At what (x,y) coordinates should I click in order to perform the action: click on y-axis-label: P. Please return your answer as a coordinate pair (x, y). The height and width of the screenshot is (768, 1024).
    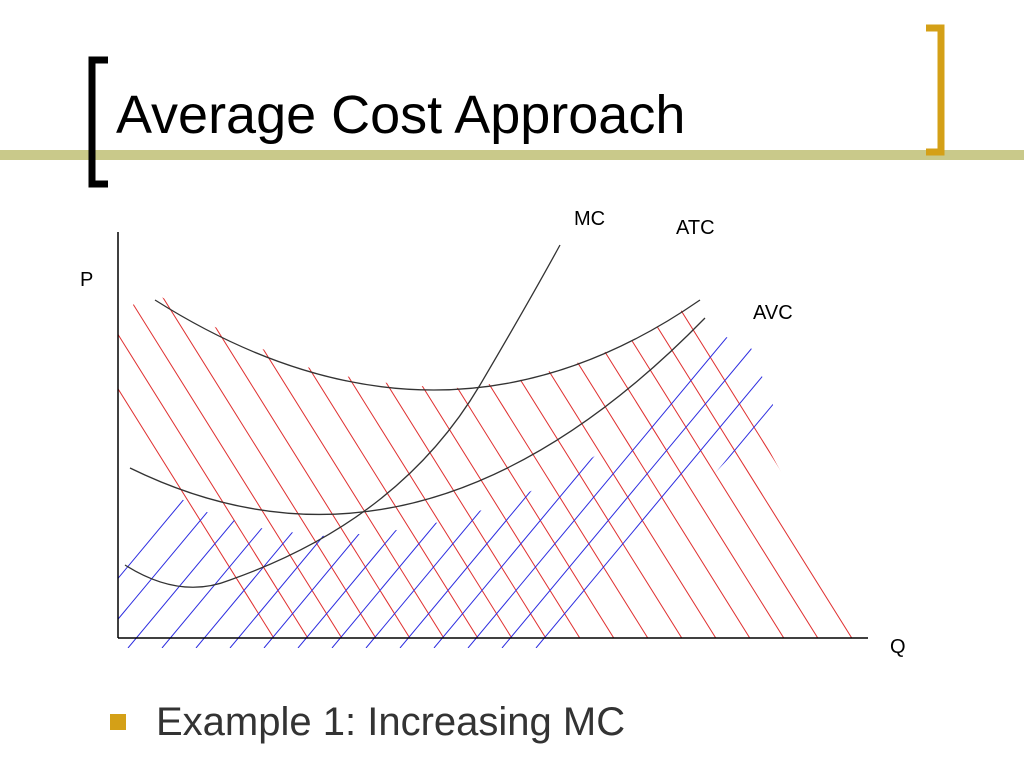
    Looking at the image, I should click on (86, 280).